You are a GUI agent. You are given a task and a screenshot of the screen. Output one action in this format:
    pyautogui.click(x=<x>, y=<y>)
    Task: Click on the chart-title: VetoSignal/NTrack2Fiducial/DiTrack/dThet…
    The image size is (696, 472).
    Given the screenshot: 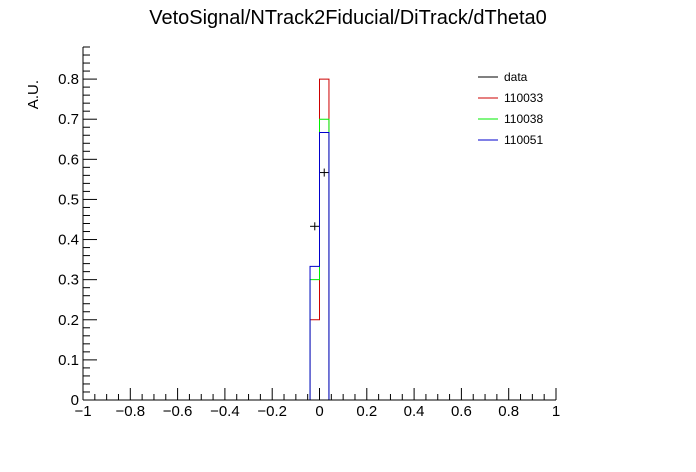 What is the action you would take?
    pyautogui.click(x=348, y=18)
    